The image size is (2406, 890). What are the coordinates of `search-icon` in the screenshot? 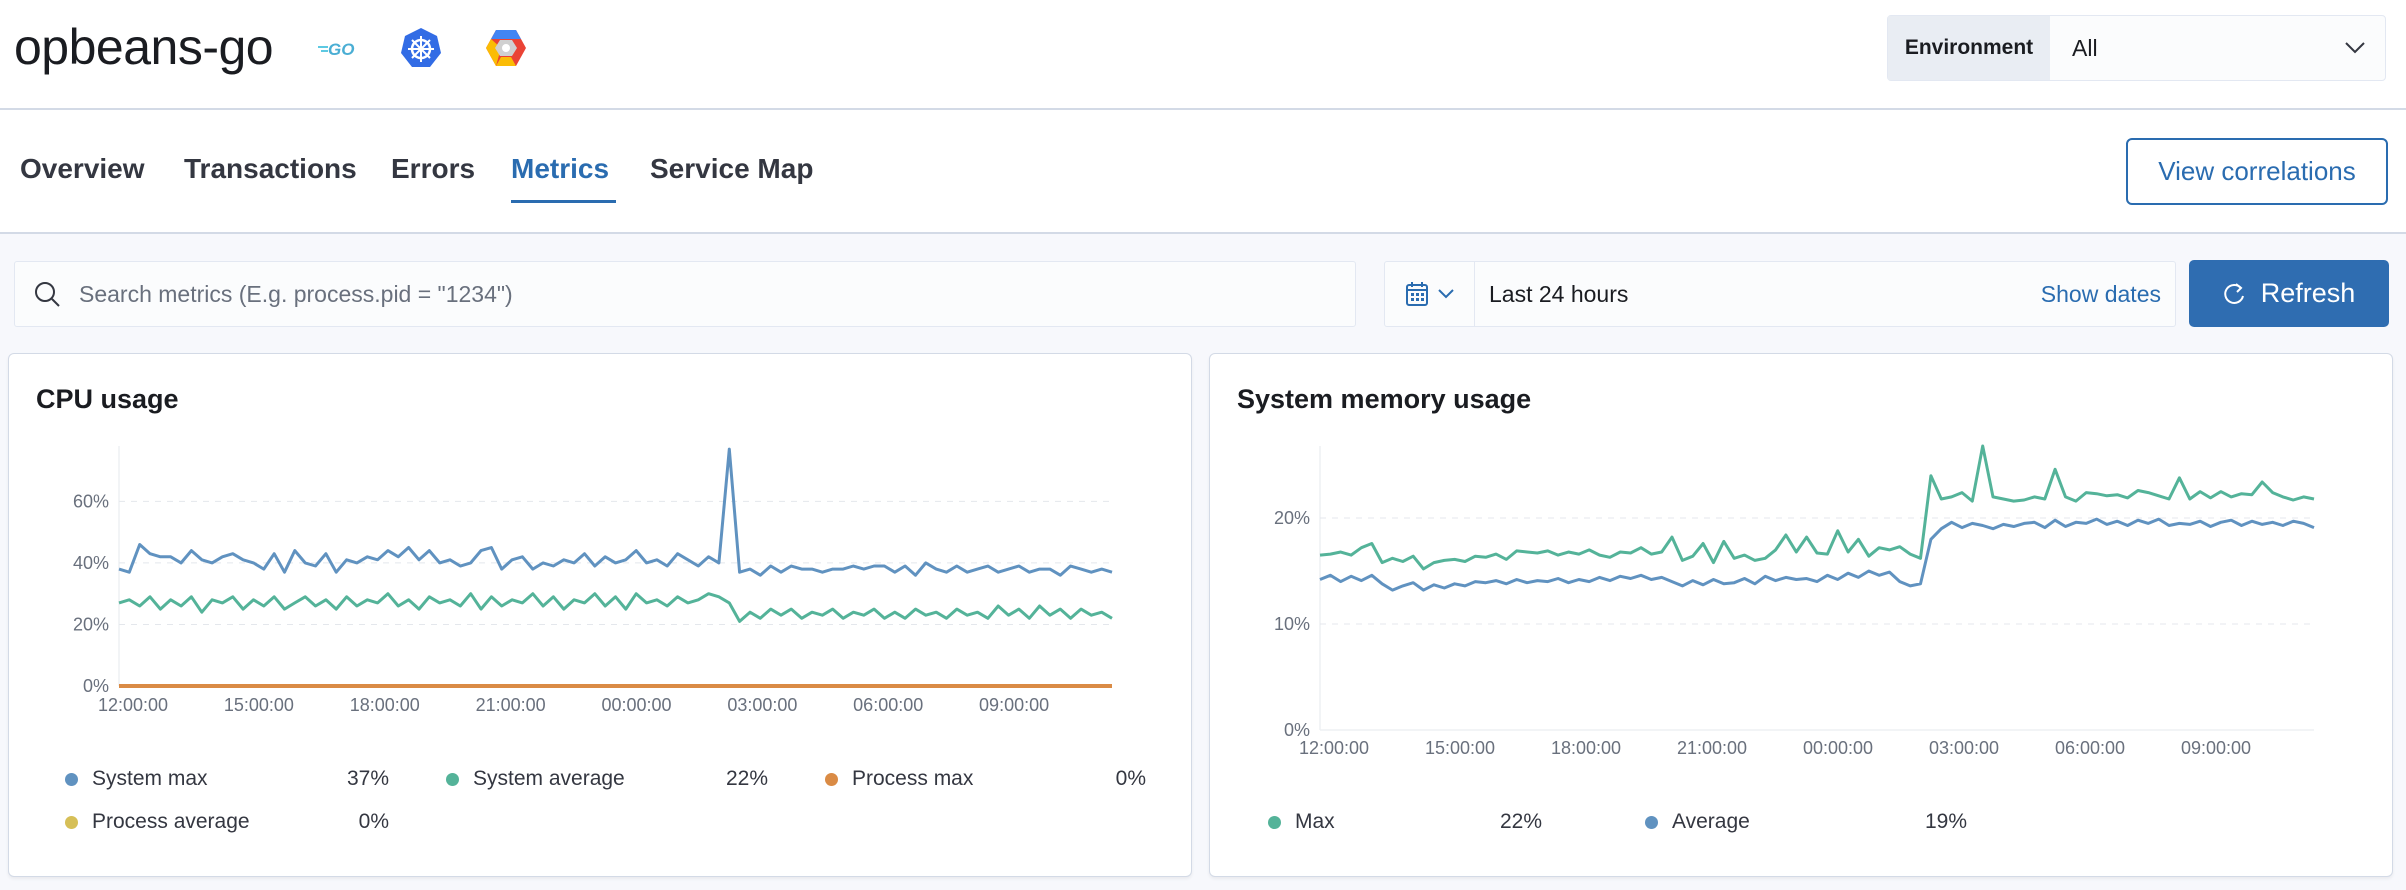 It's located at (47, 294).